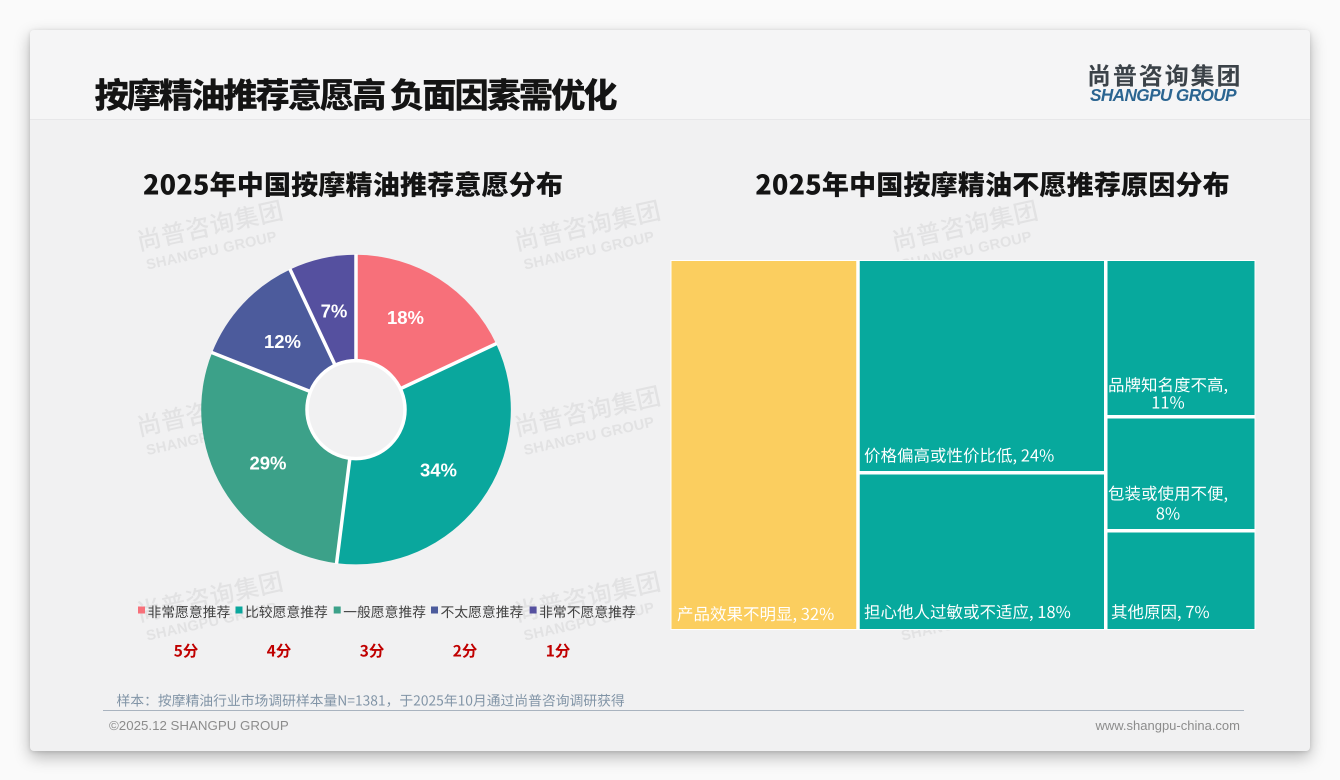 The width and height of the screenshot is (1340, 780). I want to click on svg-text: ©2025.12 SHANGPU GROUP, so click(199, 725).